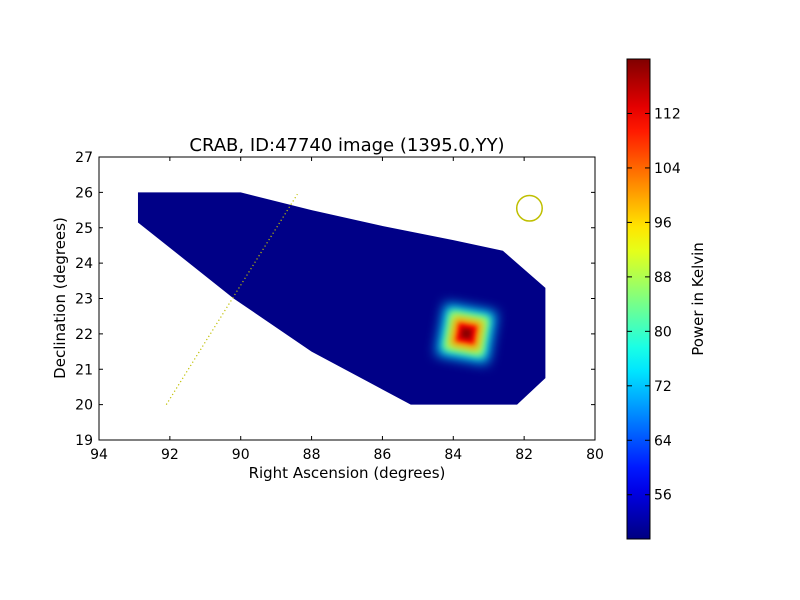 Image resolution: width=800 pixels, height=600 pixels. What do you see at coordinates (595, 455) in the screenshot?
I see `x-tick-label: 80` at bounding box center [595, 455].